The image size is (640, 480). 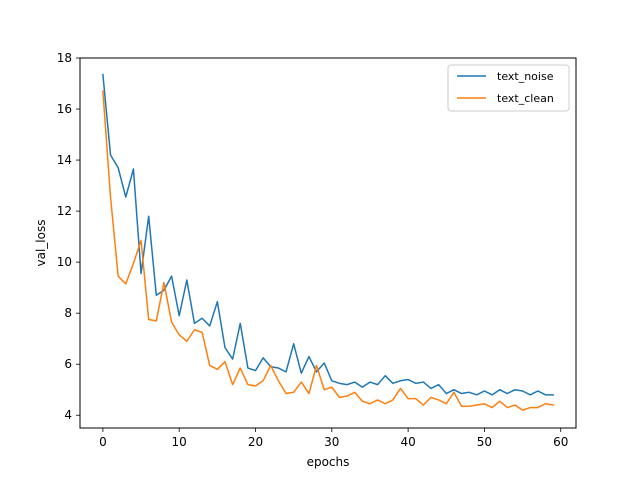 What do you see at coordinates (328, 462) in the screenshot?
I see `x-axis-label: epochs` at bounding box center [328, 462].